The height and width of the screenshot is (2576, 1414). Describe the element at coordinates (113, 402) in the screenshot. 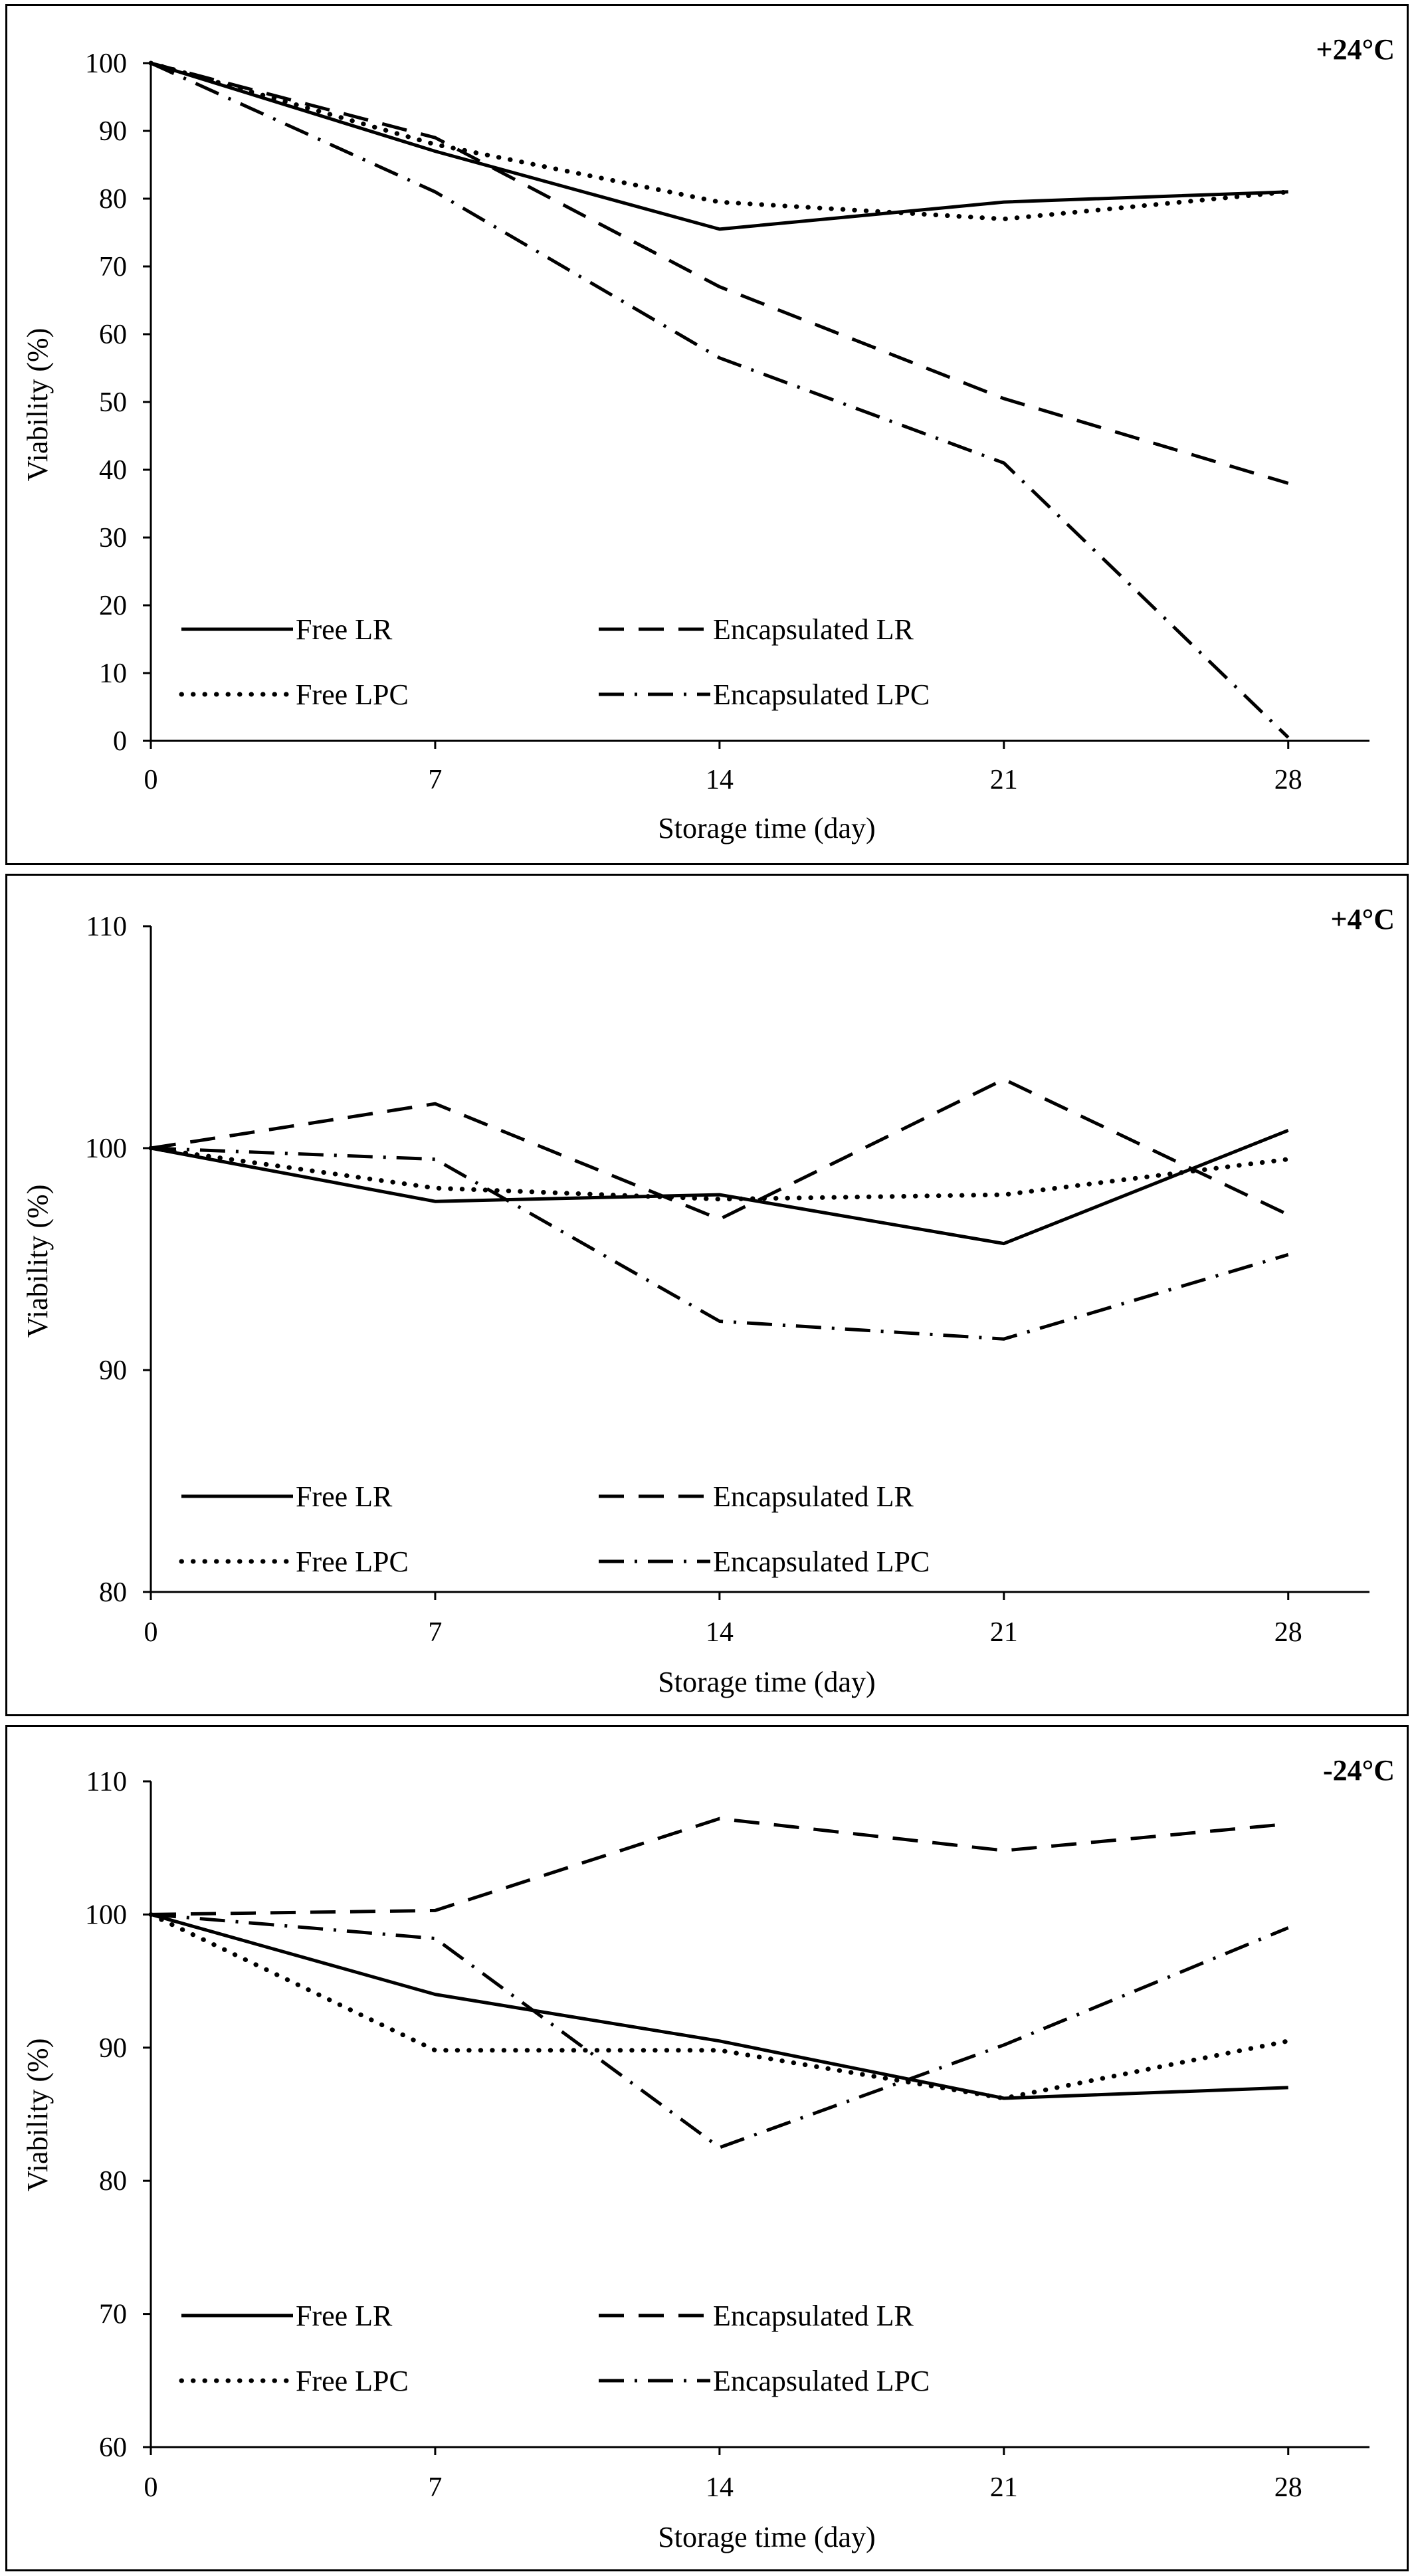

I see `y-tick-label: 50` at that location.